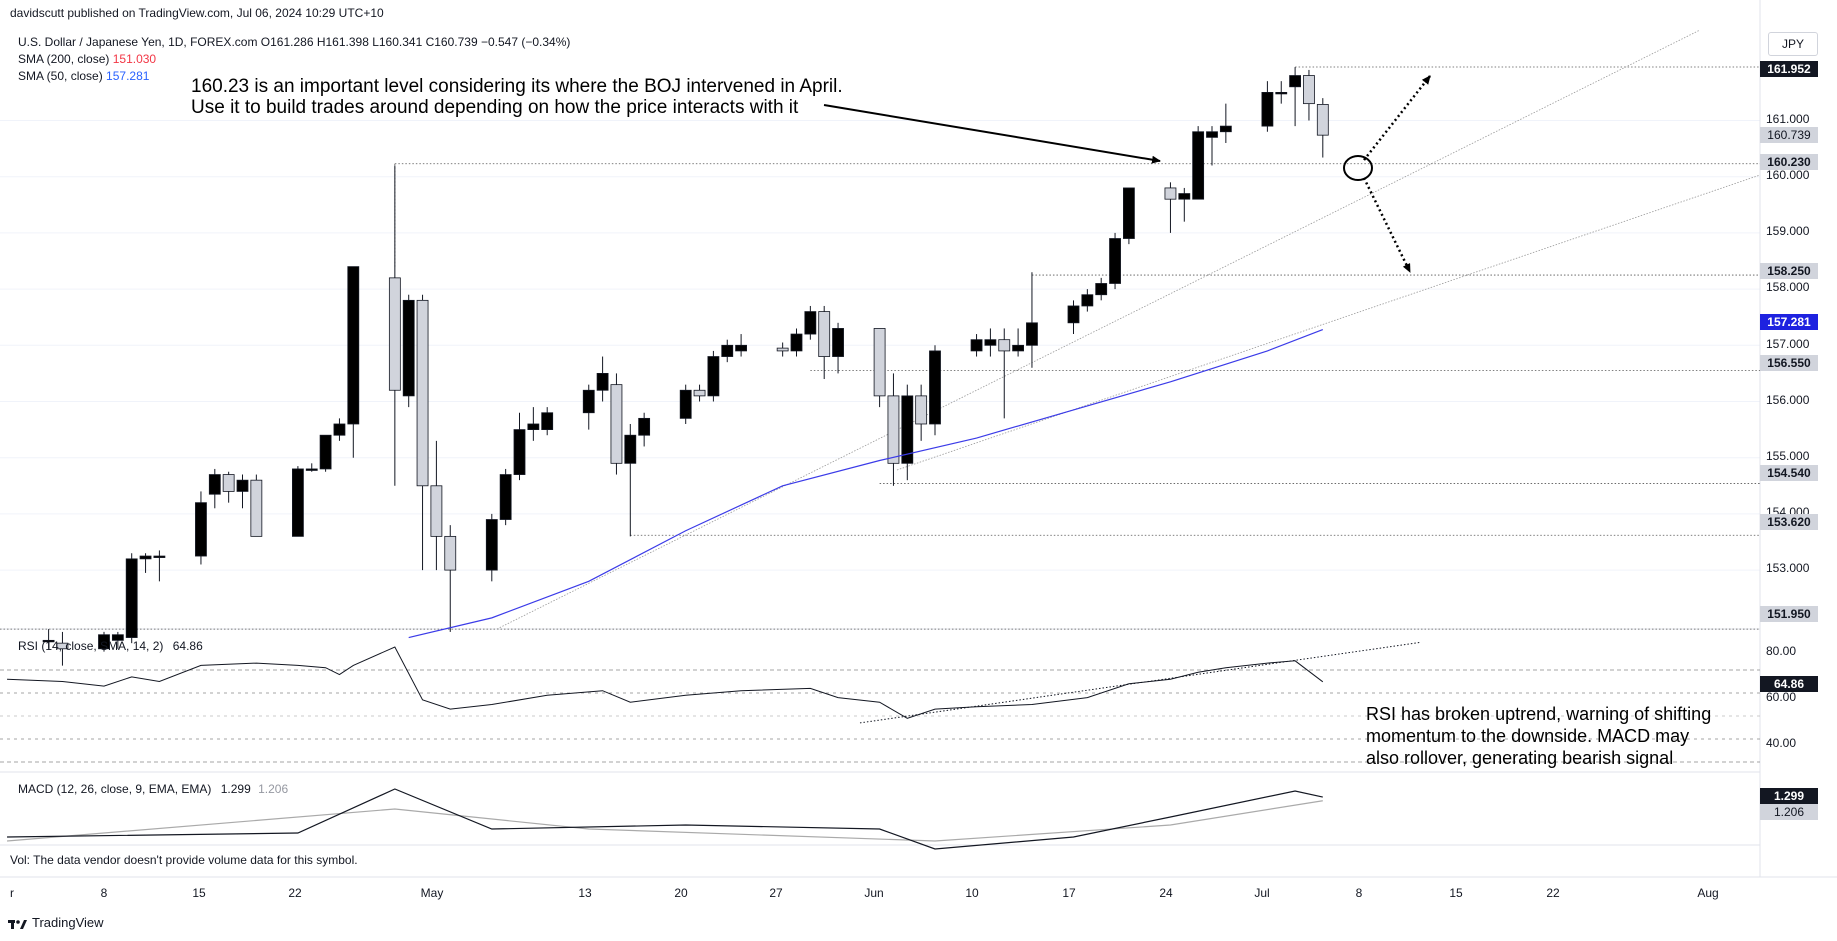  I want to click on x-axis-label: 24, so click(1166, 893).